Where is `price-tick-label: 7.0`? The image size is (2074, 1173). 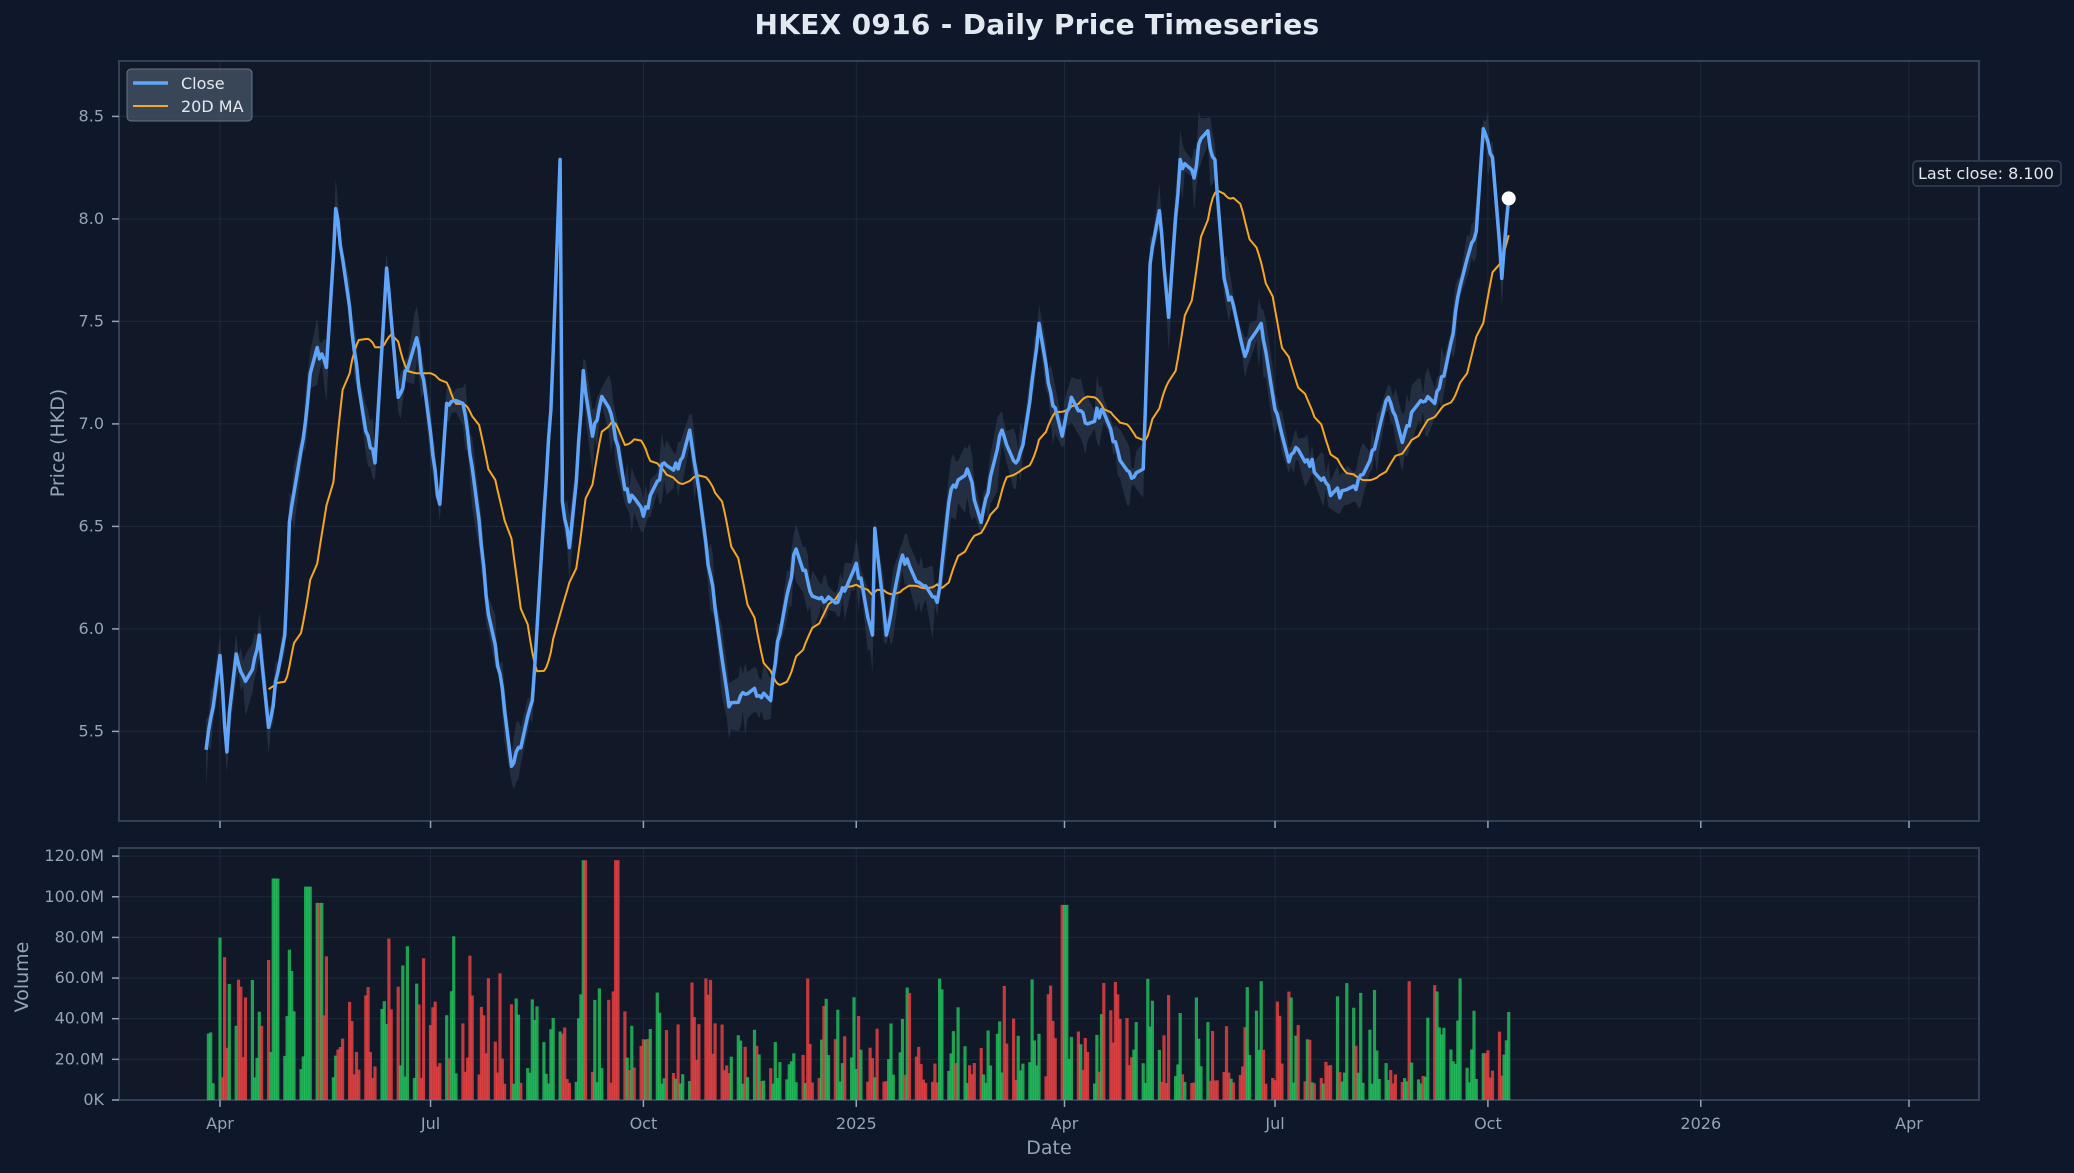
price-tick-label: 7.0 is located at coordinates (91, 423).